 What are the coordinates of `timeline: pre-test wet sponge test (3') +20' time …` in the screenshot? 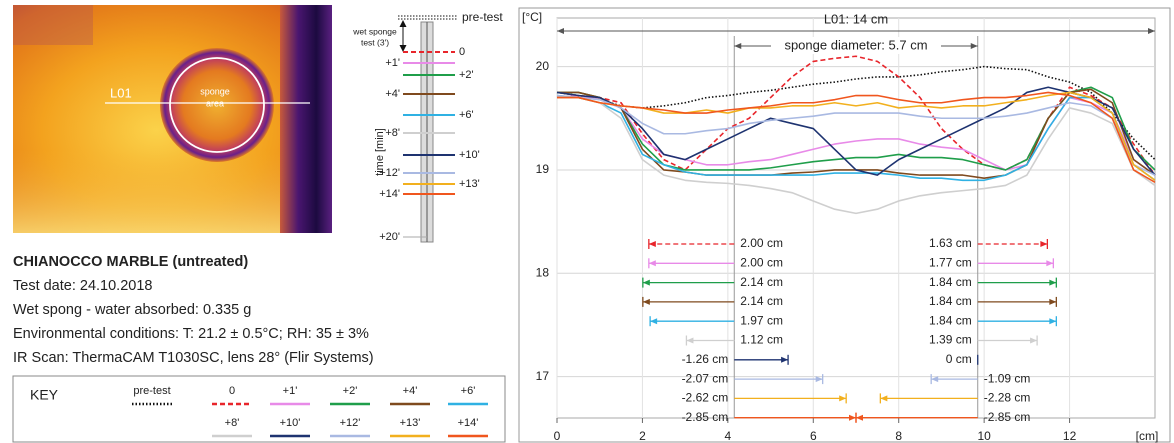 It's located at (427, 126).